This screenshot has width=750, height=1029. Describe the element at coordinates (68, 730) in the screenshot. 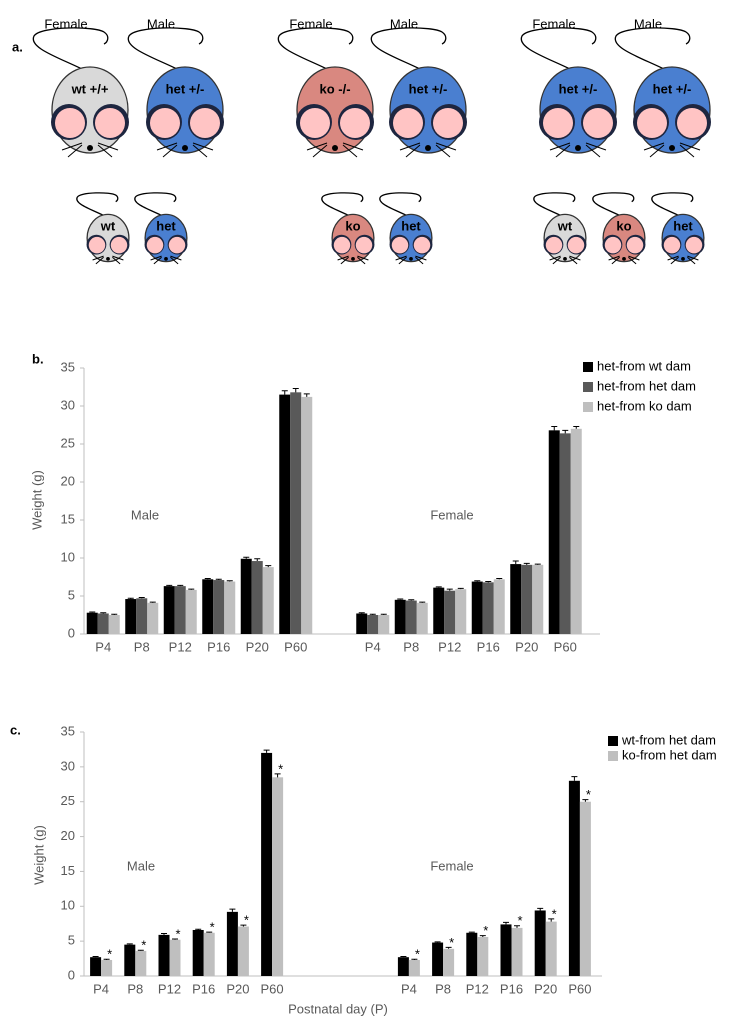

I see `y-tick-label: 35` at that location.